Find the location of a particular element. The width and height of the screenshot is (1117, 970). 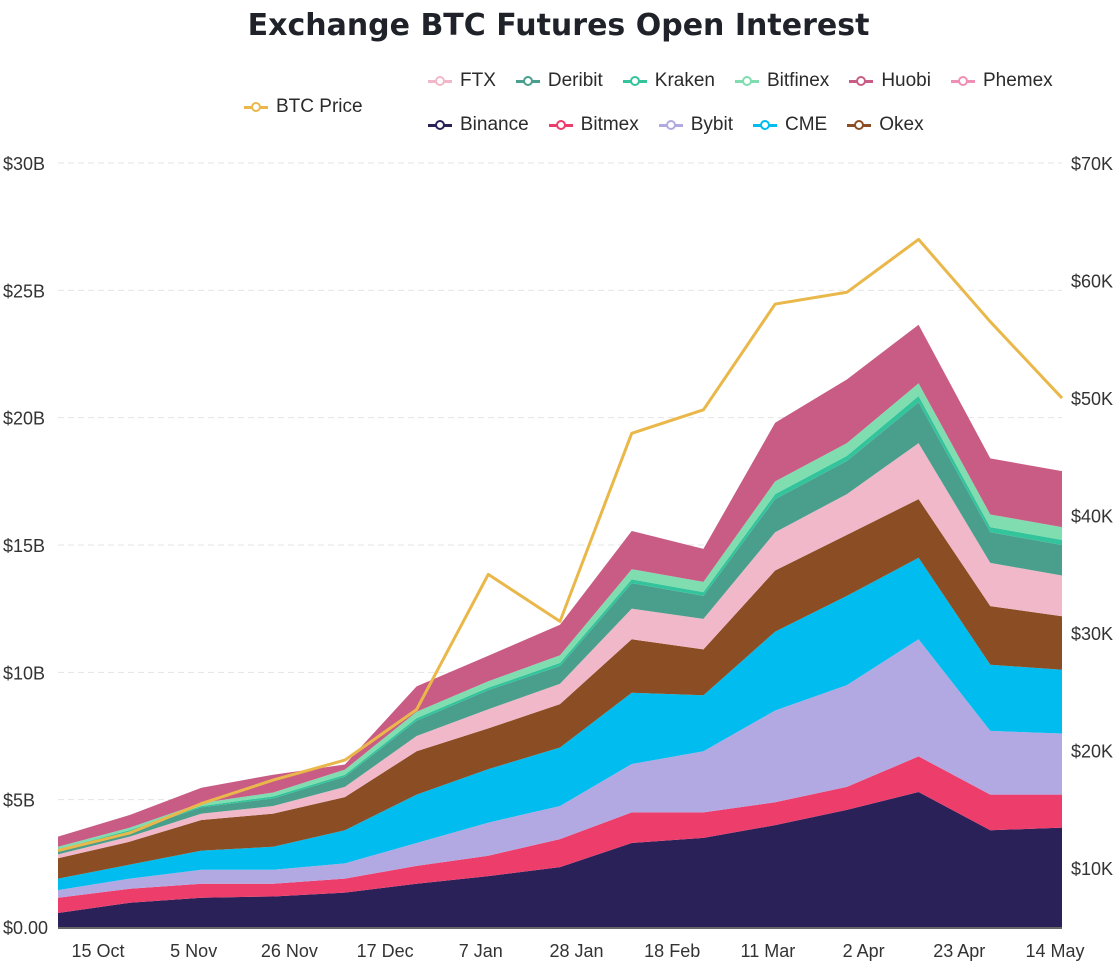

x-tick-label: 18 Feb is located at coordinates (672, 951).